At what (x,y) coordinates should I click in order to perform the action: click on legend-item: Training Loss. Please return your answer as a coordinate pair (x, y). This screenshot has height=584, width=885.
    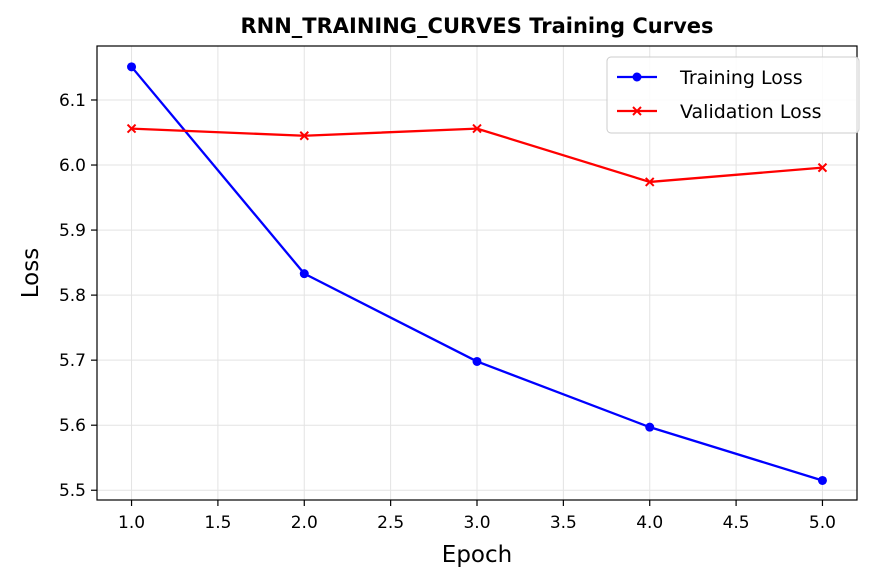
    Looking at the image, I should click on (710, 78).